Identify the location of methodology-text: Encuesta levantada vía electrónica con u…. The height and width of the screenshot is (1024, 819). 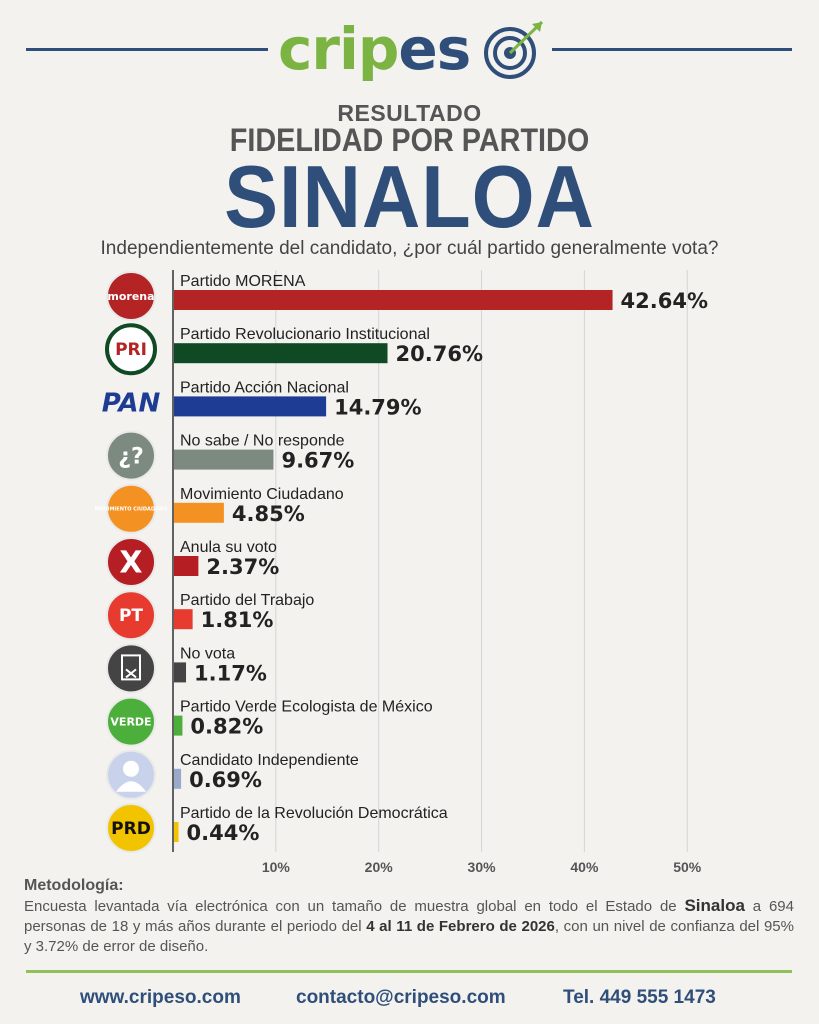
(409, 926).